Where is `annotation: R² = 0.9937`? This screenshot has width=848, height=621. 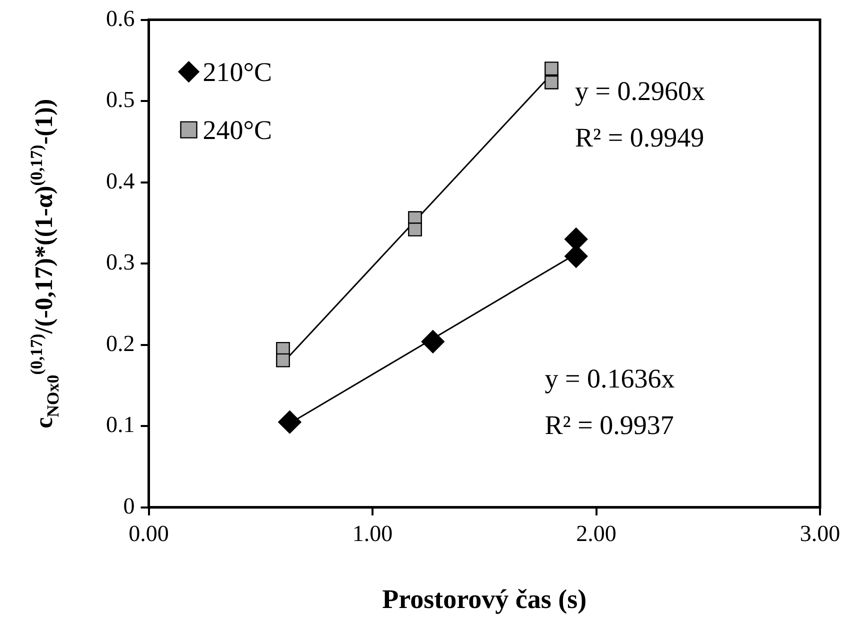 annotation: R² = 0.9937 is located at coordinates (609, 425).